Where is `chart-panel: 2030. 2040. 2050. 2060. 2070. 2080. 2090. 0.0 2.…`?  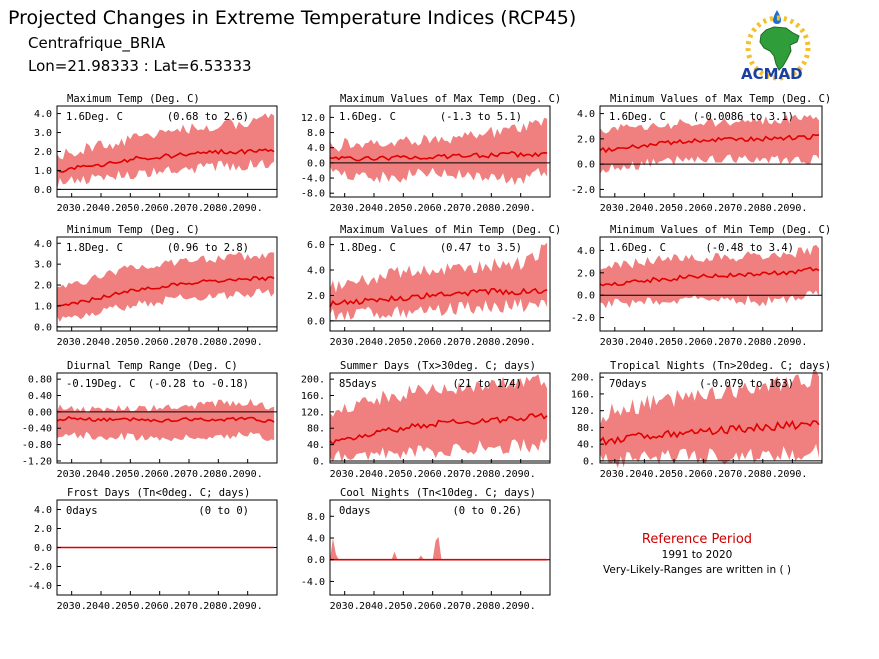
chart-panel: 2030. 2040. 2050. 2060. 2070. 2080. 2090. 0.0 2.… is located at coordinates (434, 286).